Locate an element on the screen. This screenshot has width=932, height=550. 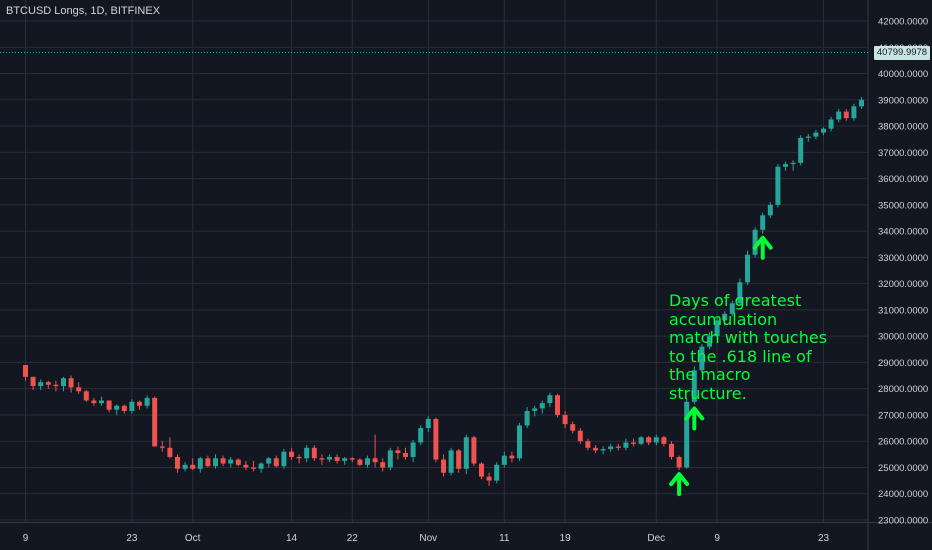
y-tick-label: 42000.0000 is located at coordinates (903, 22).